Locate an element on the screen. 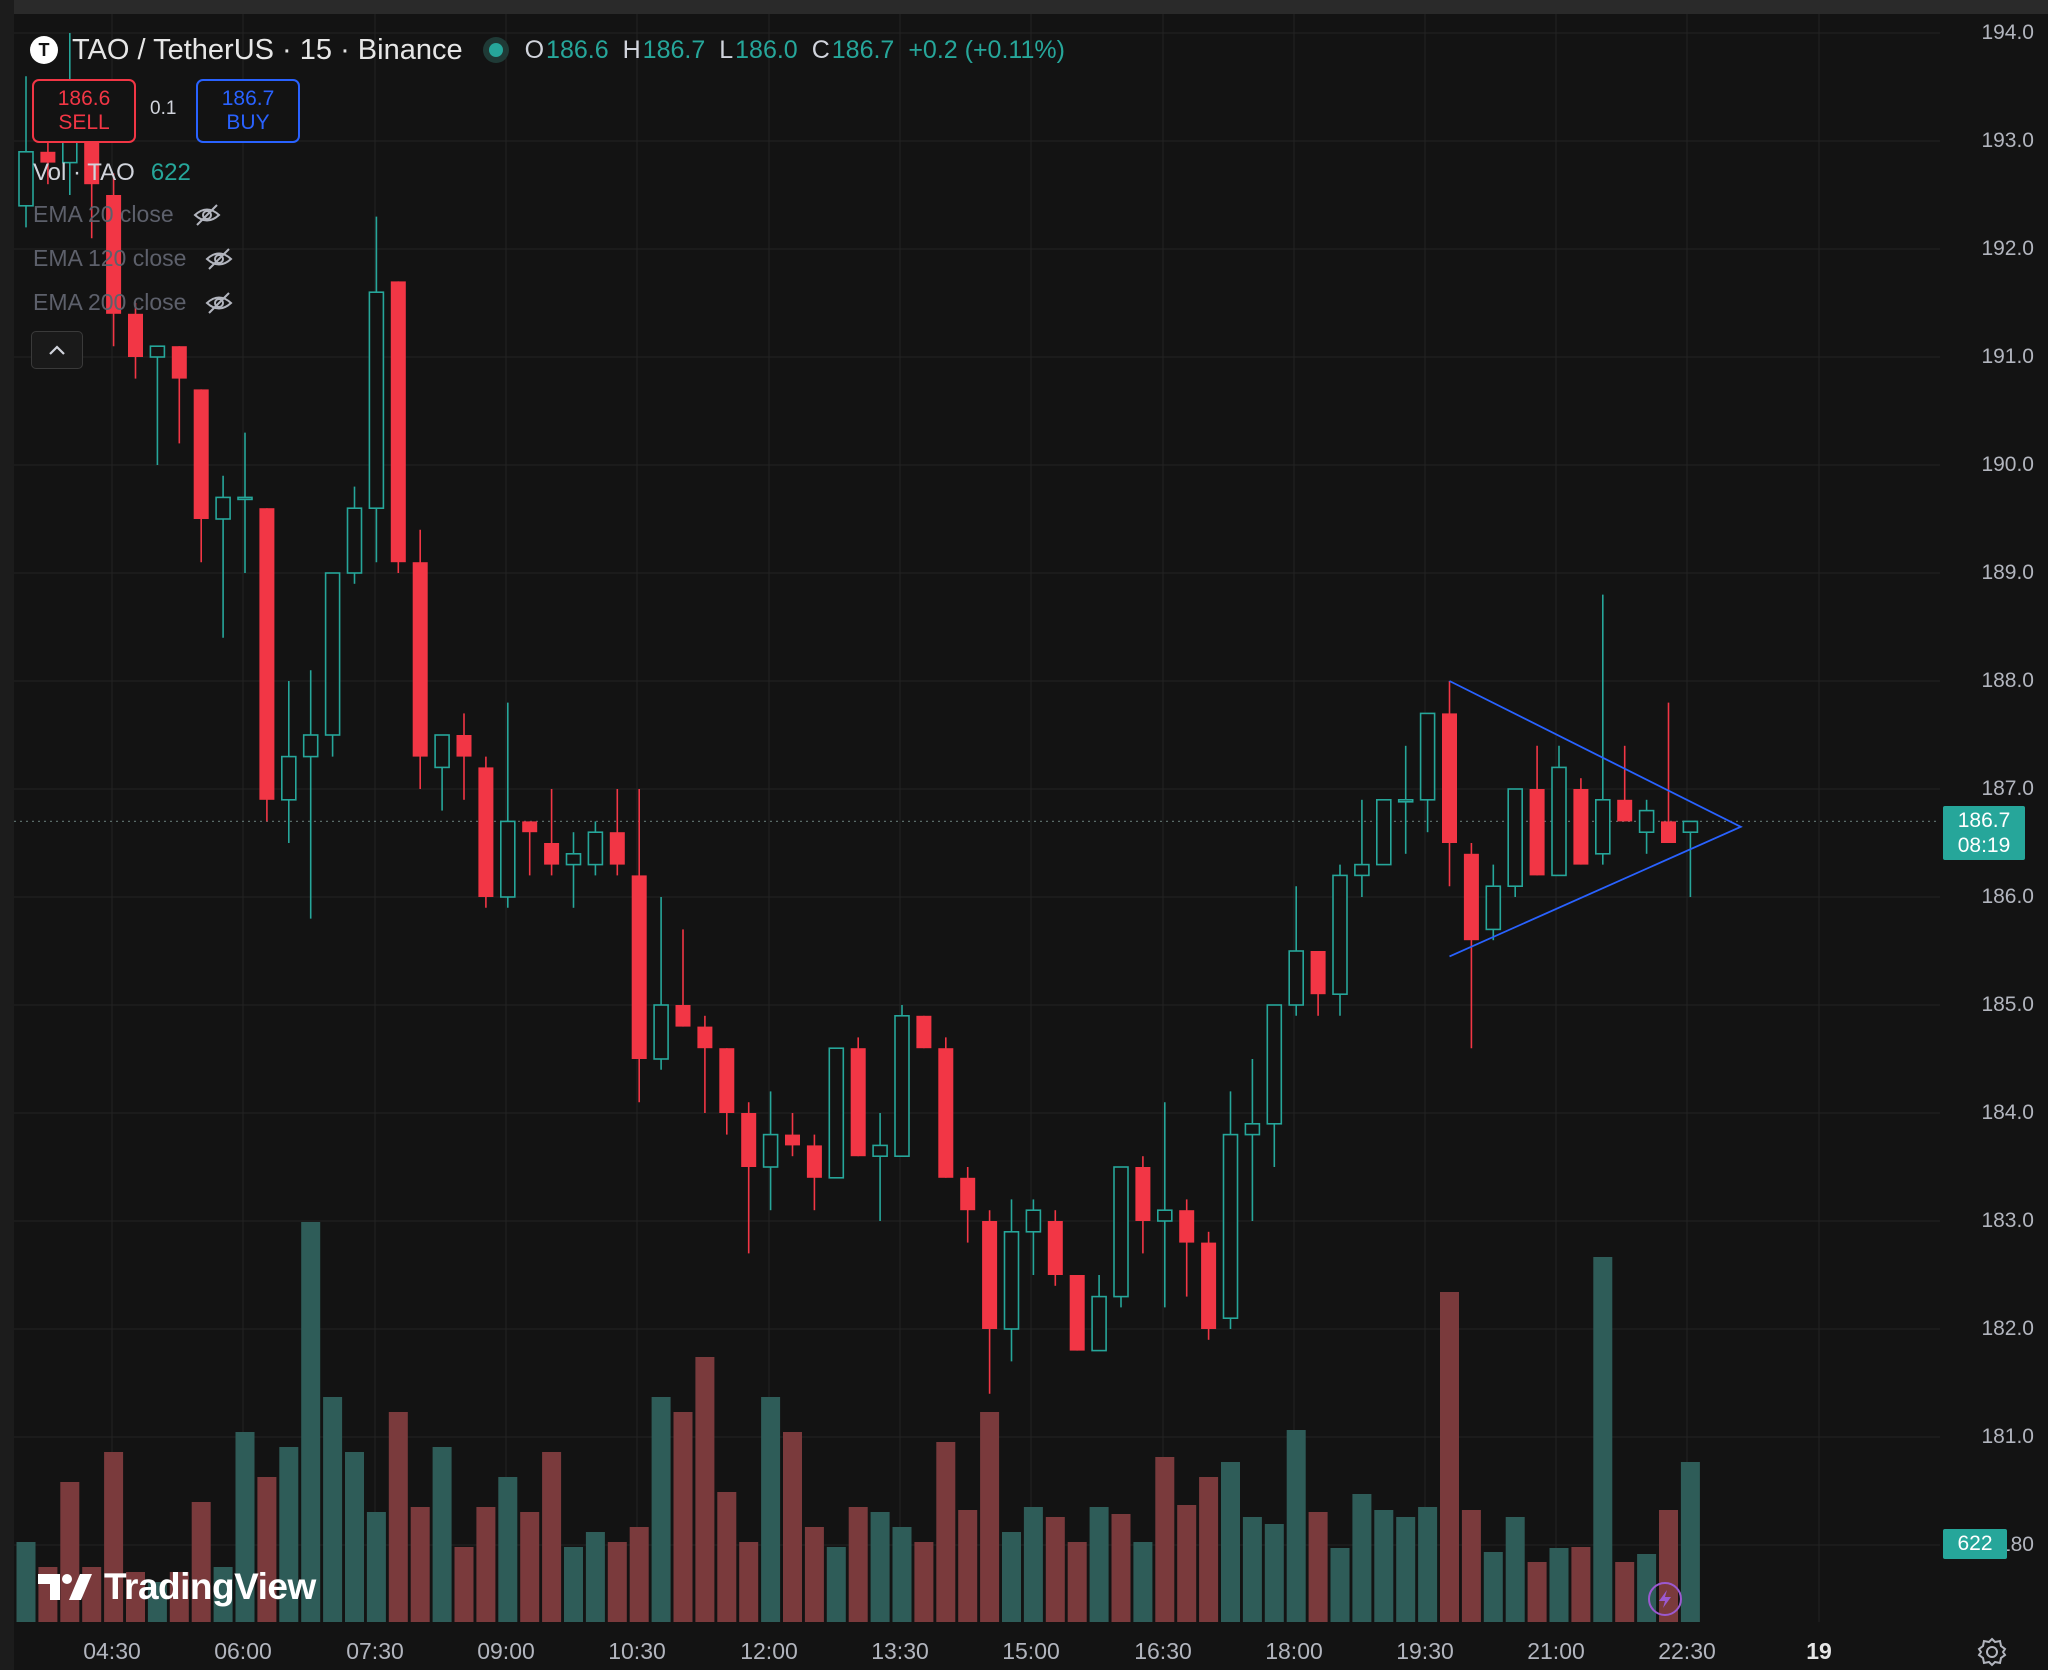 The width and height of the screenshot is (2048, 1670). ema-20-legend: EMA 20 close is located at coordinates (127, 214).